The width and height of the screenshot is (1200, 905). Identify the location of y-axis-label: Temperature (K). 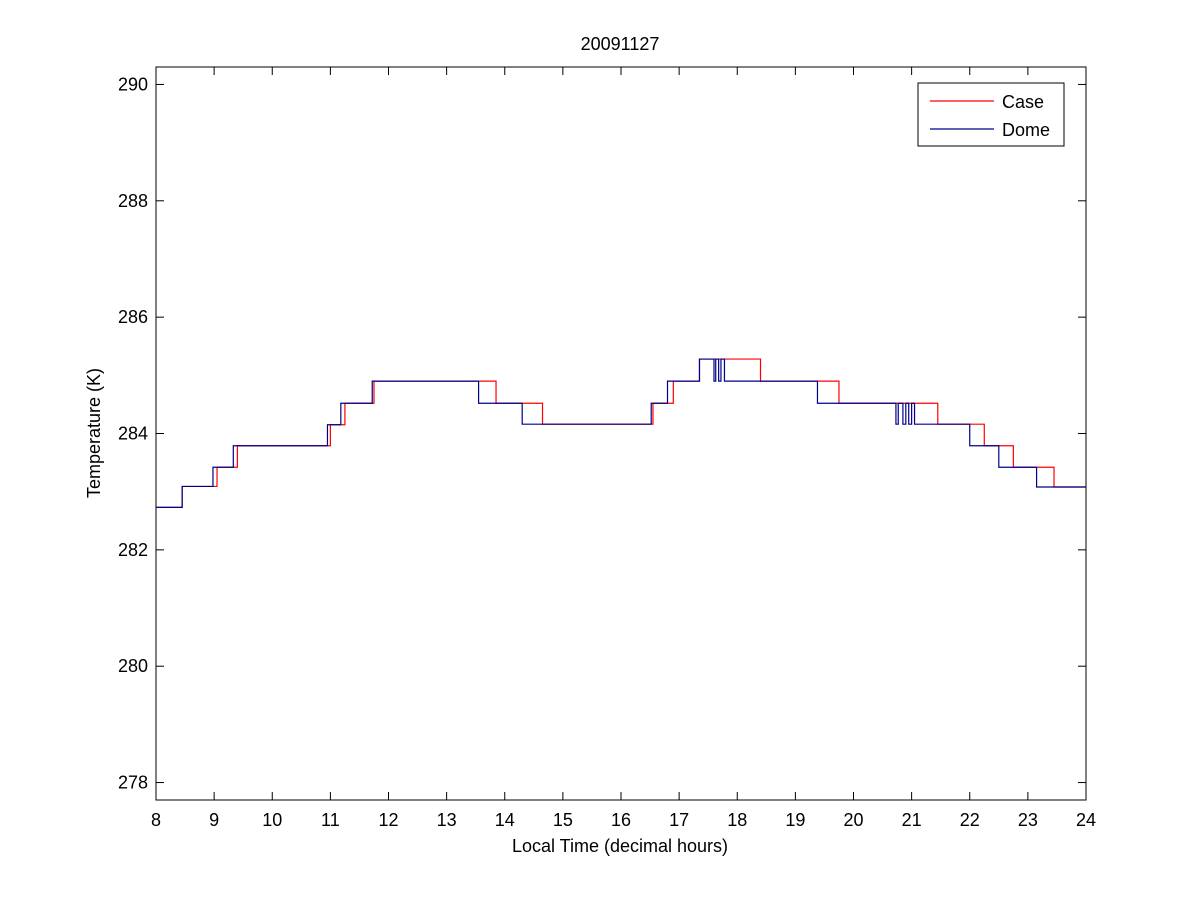
(94, 433).